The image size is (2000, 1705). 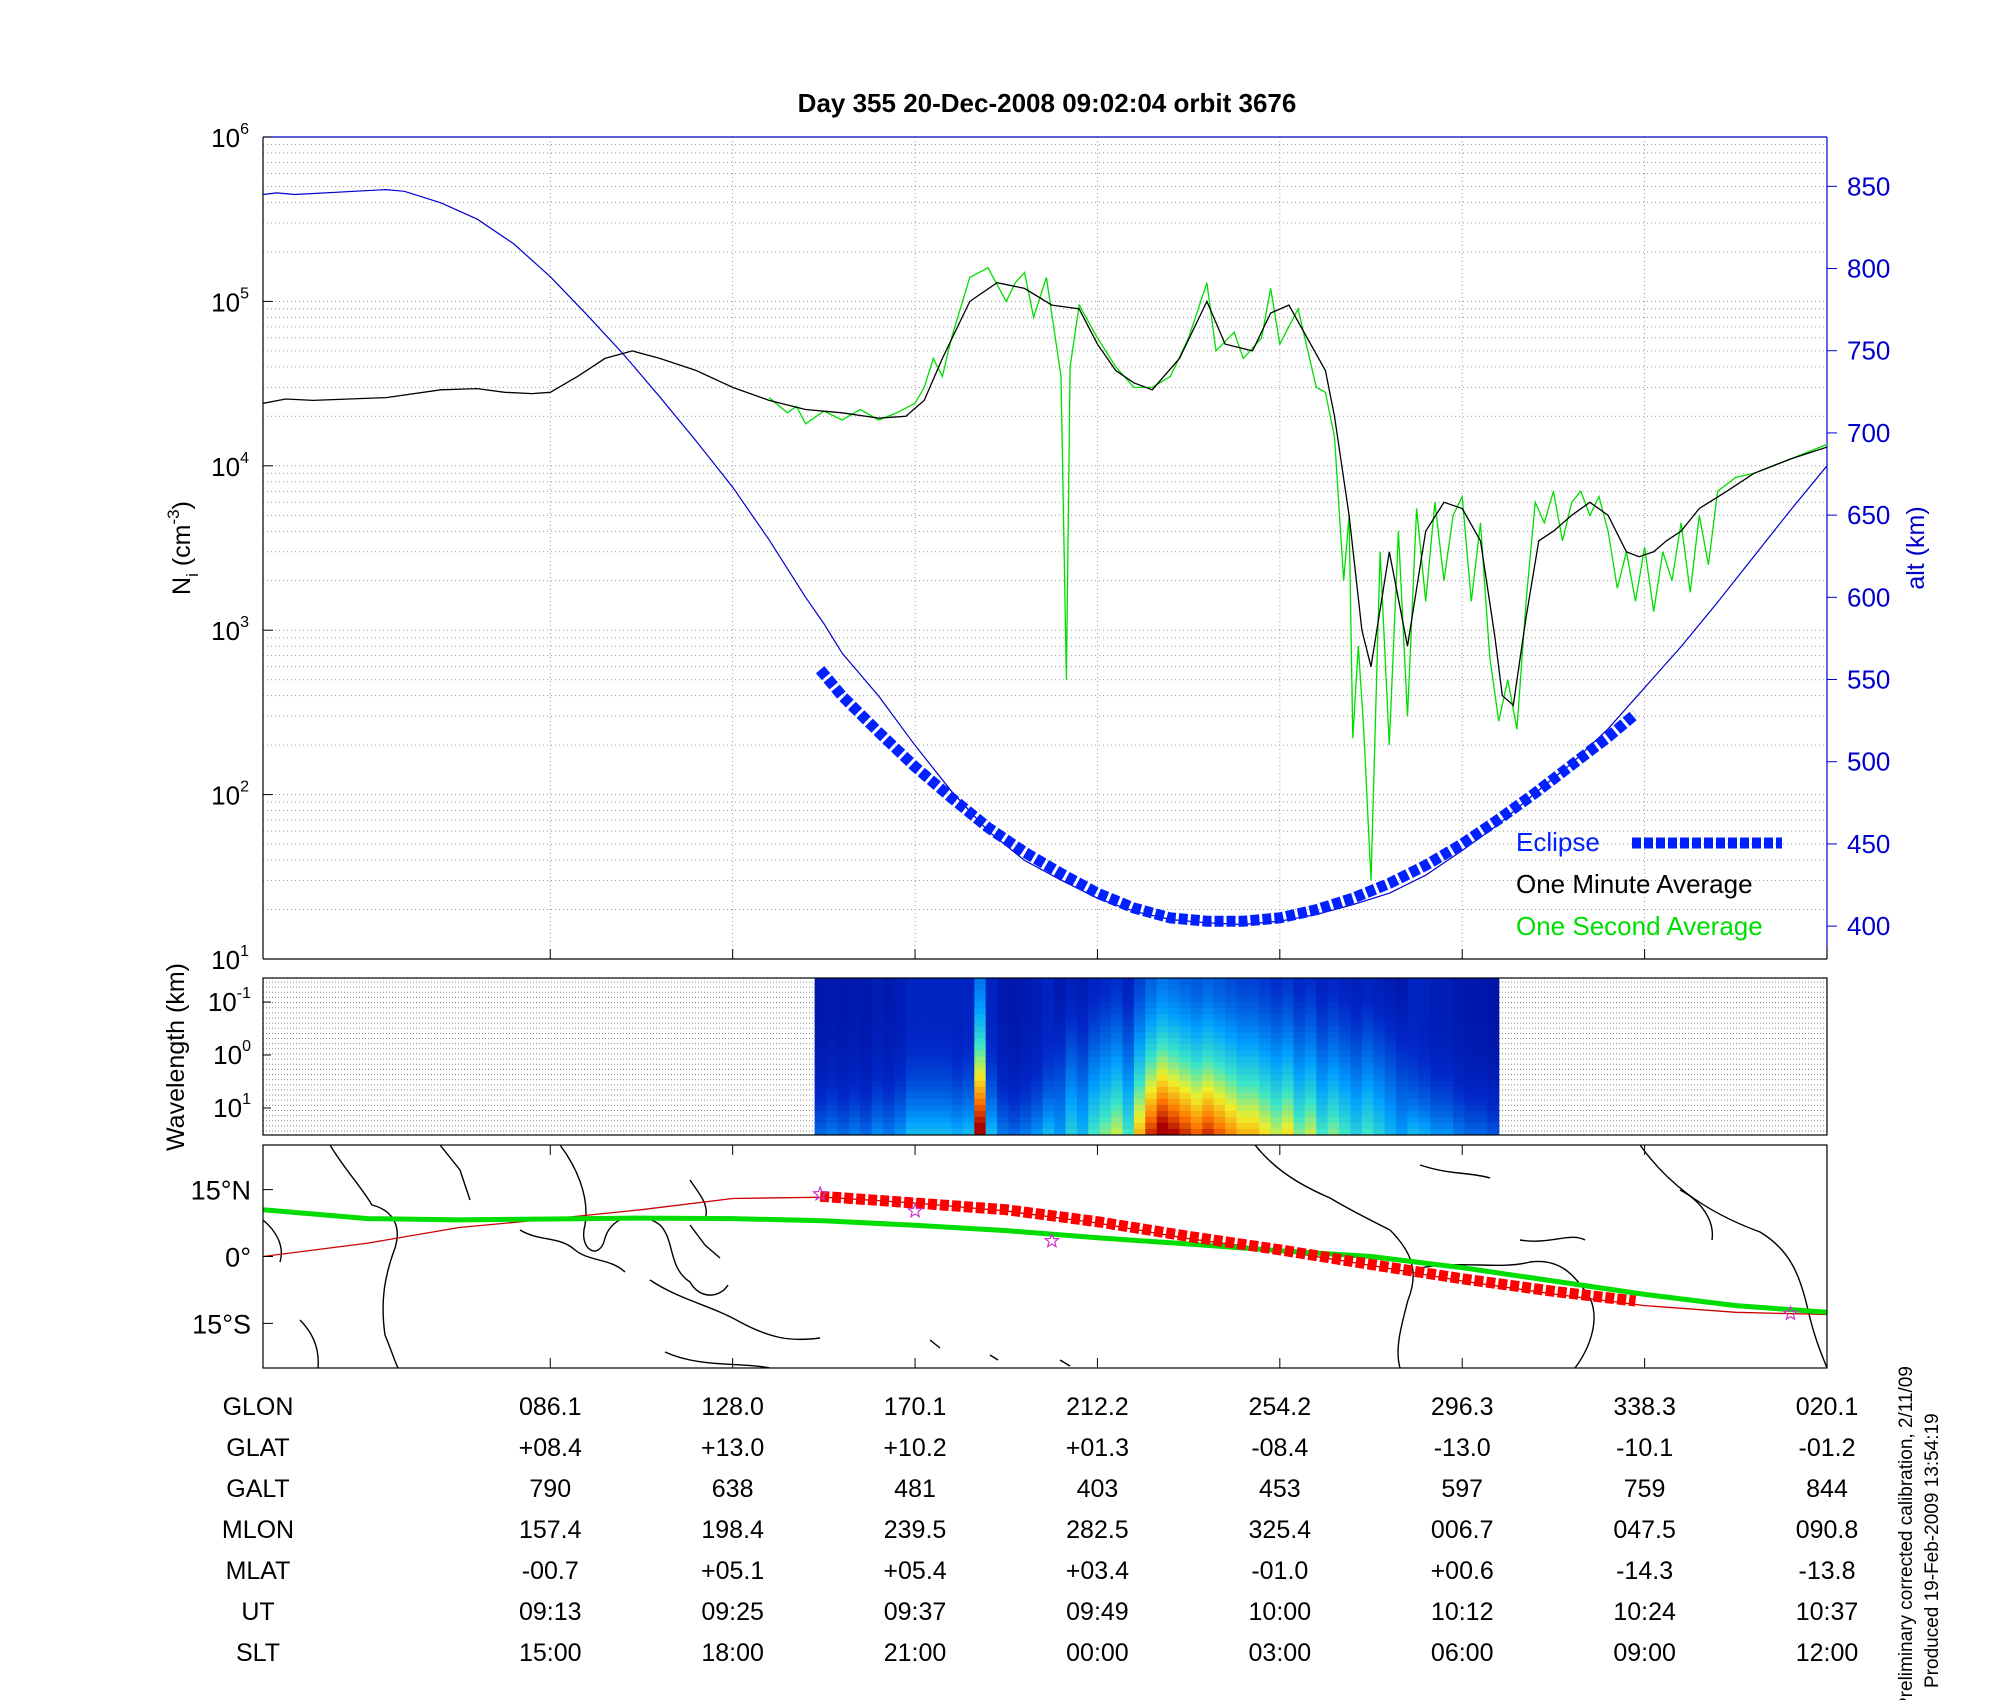 I want to click on produced-note: Produced 19-Feb-2009 13:54:19, so click(x=1932, y=1550).